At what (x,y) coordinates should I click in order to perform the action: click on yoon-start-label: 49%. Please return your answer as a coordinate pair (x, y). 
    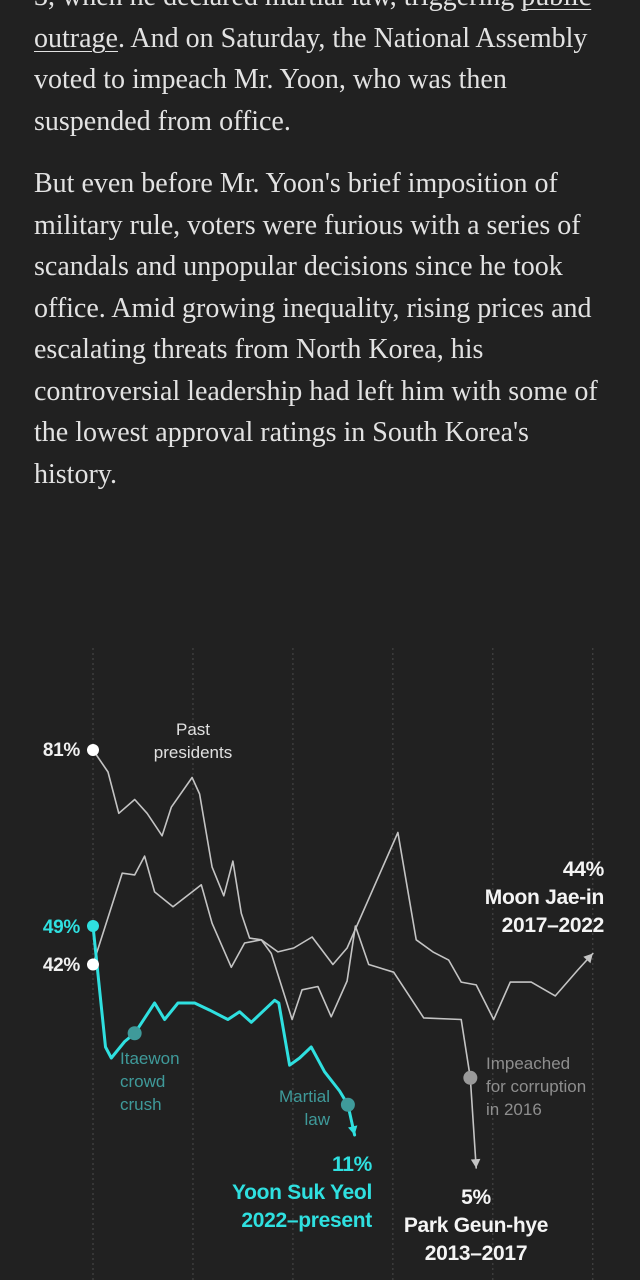
    Looking at the image, I should click on (61, 927).